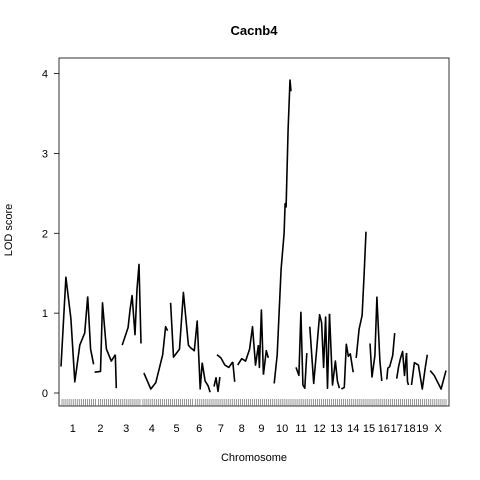 This screenshot has width=480, height=480. What do you see at coordinates (256, 429) in the screenshot?
I see `x-axis-labels: 1 2 3 4 5 6 7 8 9 10 11 12 13 14 15 16 17 18 19 X` at bounding box center [256, 429].